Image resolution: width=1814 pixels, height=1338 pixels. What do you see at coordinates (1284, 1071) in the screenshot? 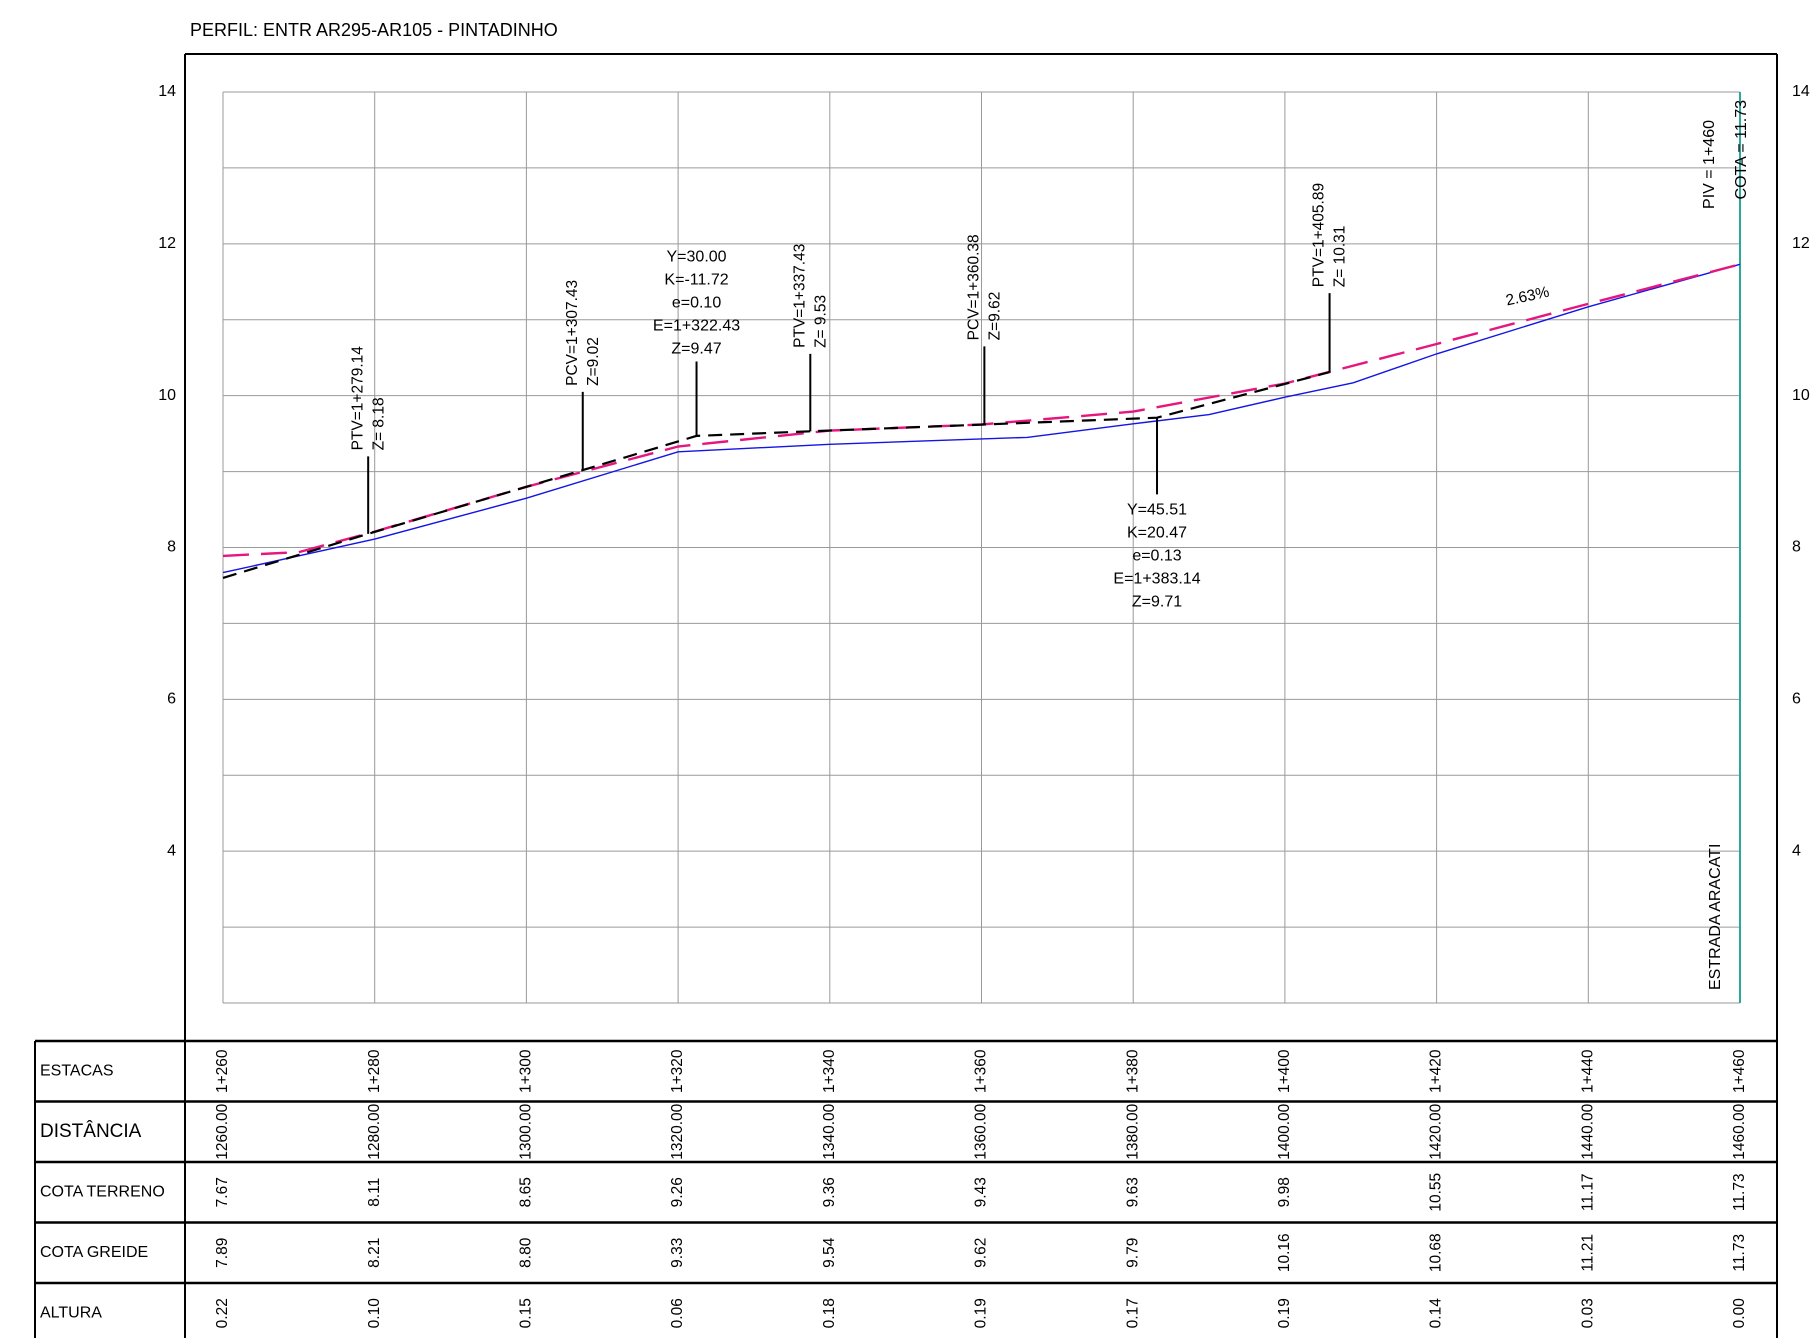
I see `table-cell: 1+400` at bounding box center [1284, 1071].